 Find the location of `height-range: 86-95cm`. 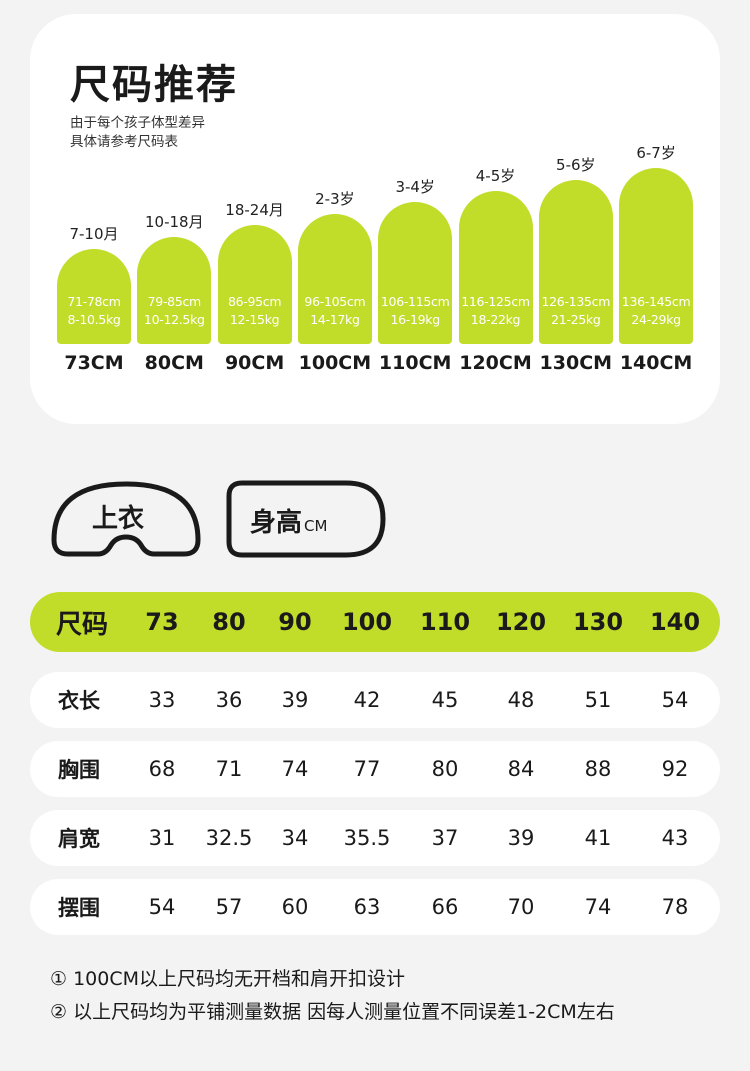

height-range: 86-95cm is located at coordinates (254, 301).